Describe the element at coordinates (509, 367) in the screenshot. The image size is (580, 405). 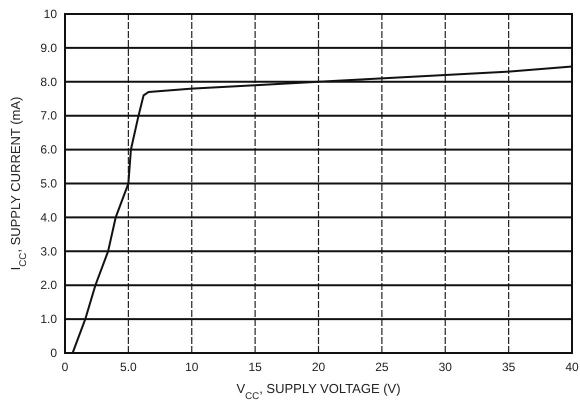
I see `x-tick-label: 35` at that location.